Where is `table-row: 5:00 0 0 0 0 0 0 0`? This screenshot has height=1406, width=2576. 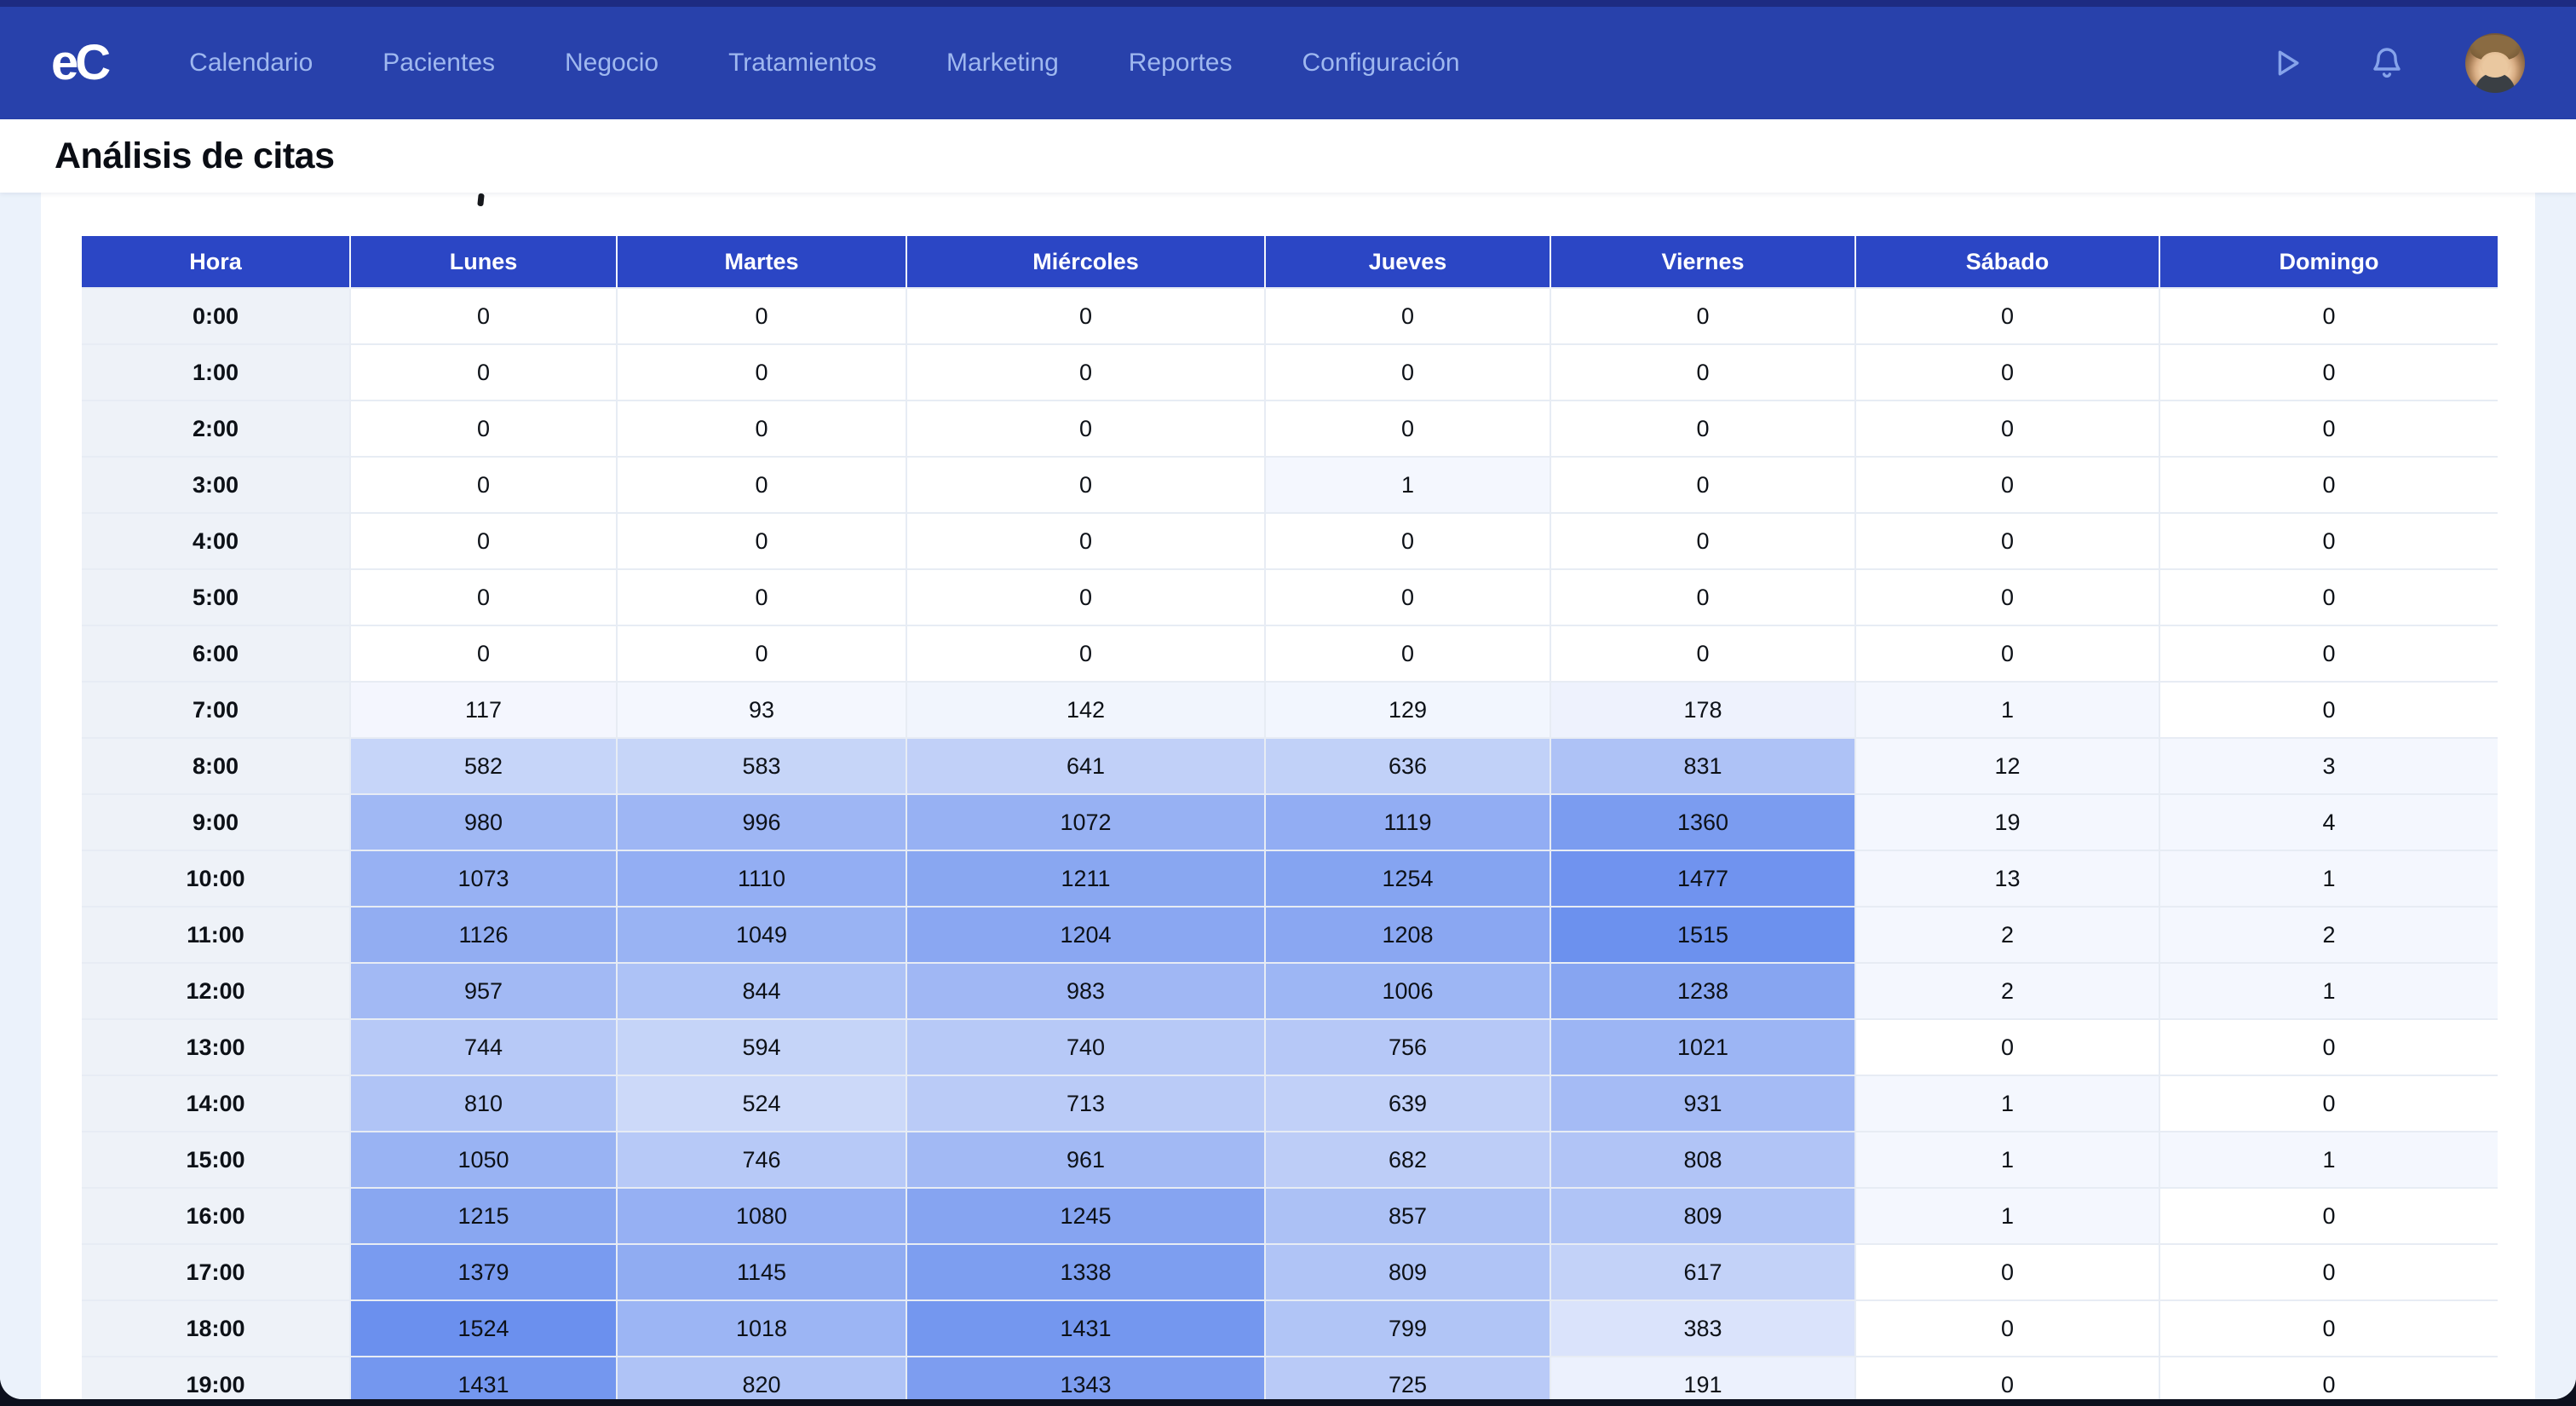 table-row: 5:00 0 0 0 0 0 0 0 is located at coordinates (1290, 596).